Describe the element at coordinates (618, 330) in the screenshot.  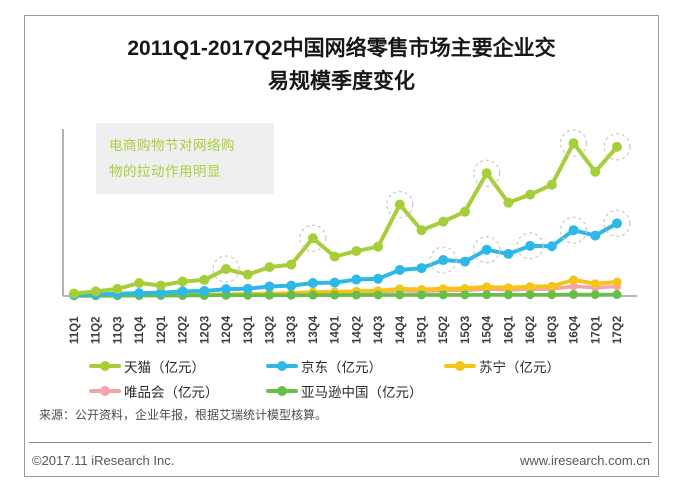
I see `x-tick-label: 17Q2` at that location.